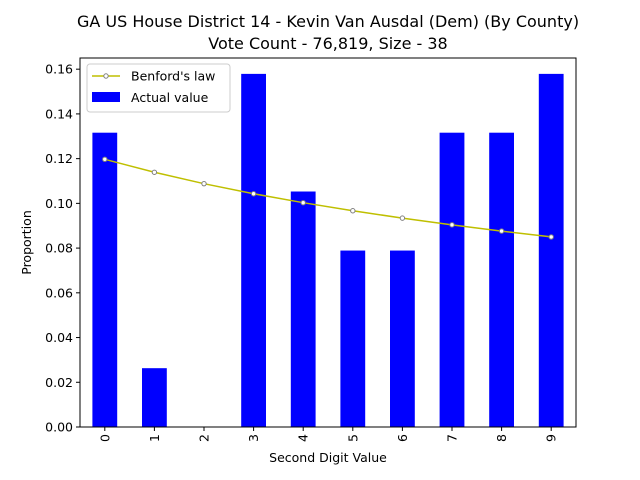  I want to click on legend: Benford's law Actual value, so click(158, 88).